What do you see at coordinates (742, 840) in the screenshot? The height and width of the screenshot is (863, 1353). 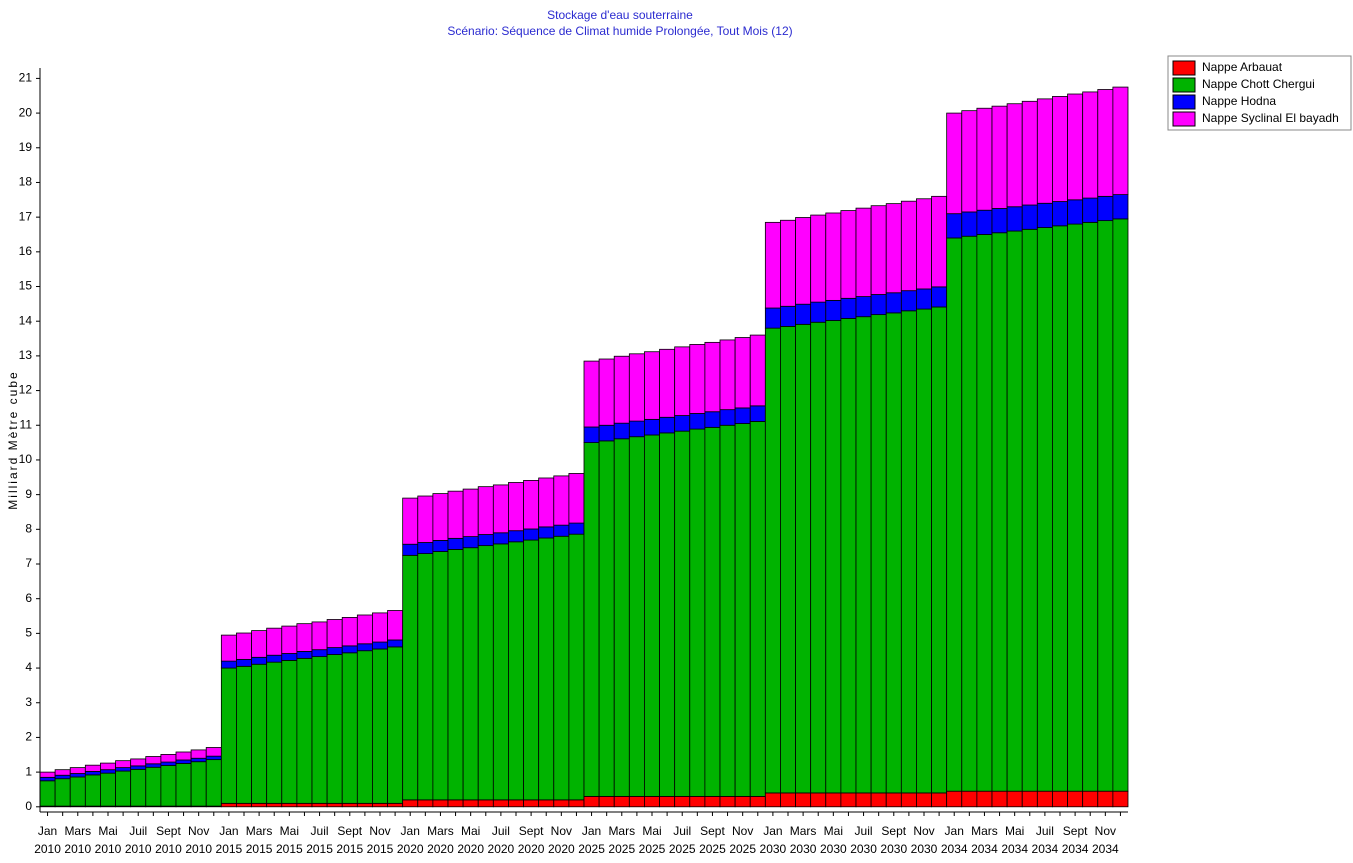 I see `x-tick-label: Nov 2025` at bounding box center [742, 840].